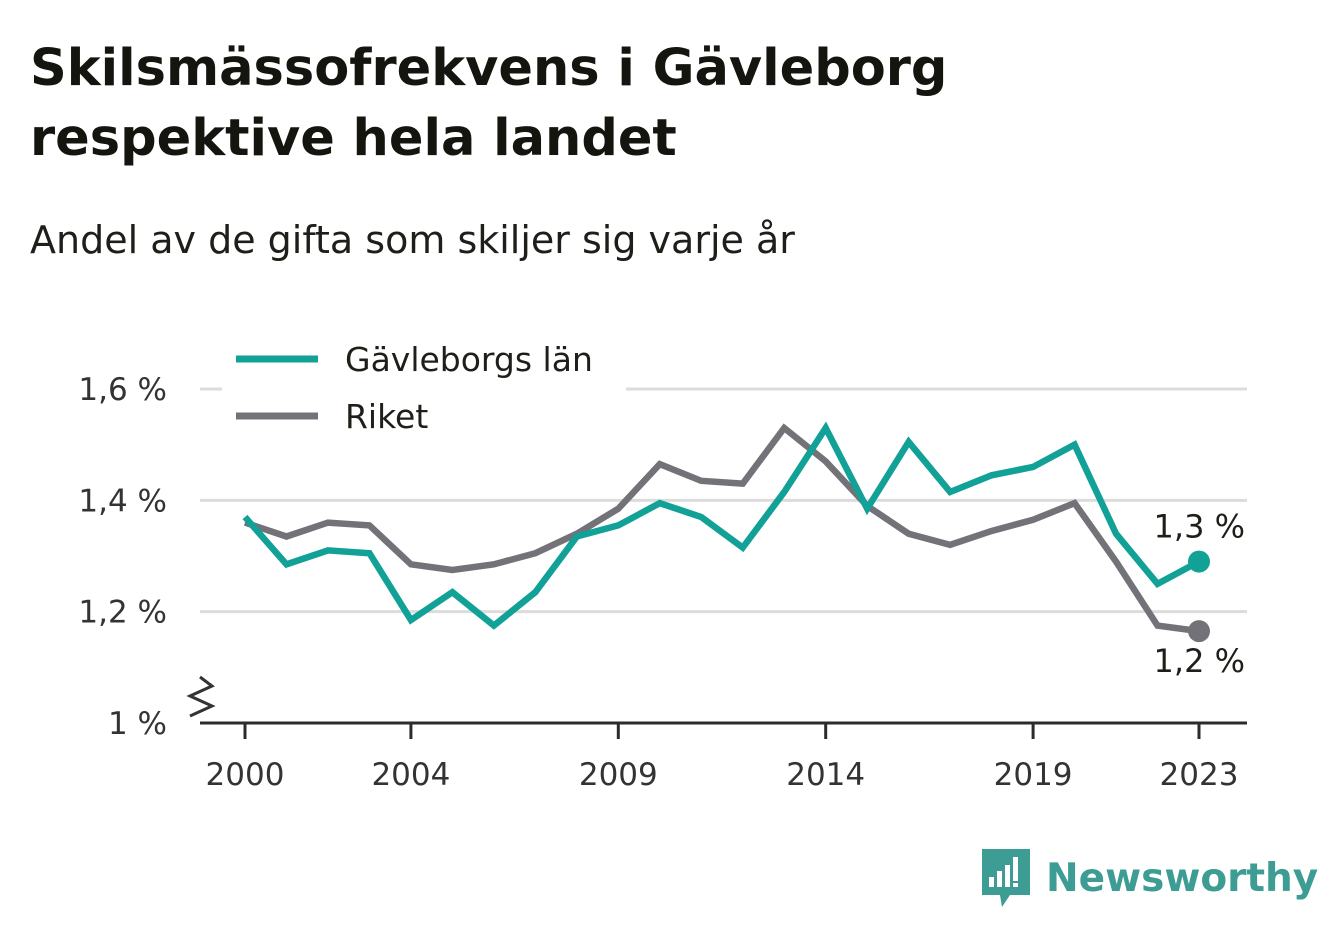 This screenshot has height=939, width=1322. Describe the element at coordinates (386, 416) in the screenshot. I see `legend-label: Riket` at that location.